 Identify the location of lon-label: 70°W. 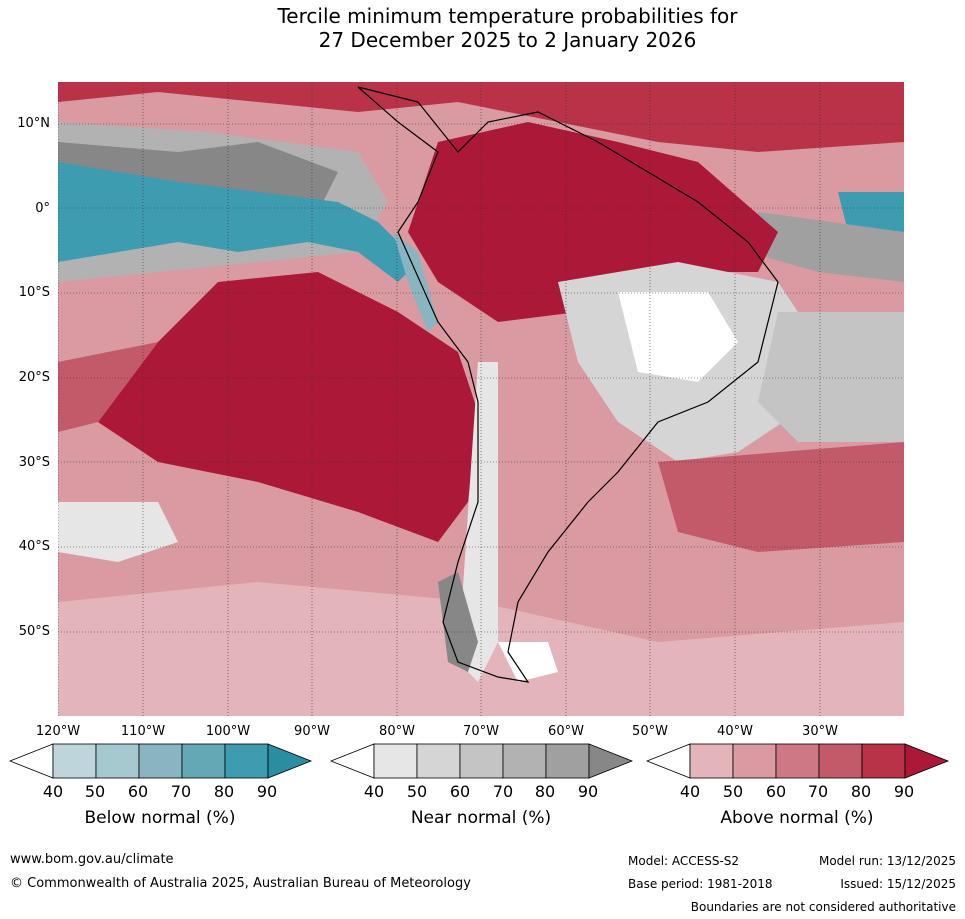
(481, 731).